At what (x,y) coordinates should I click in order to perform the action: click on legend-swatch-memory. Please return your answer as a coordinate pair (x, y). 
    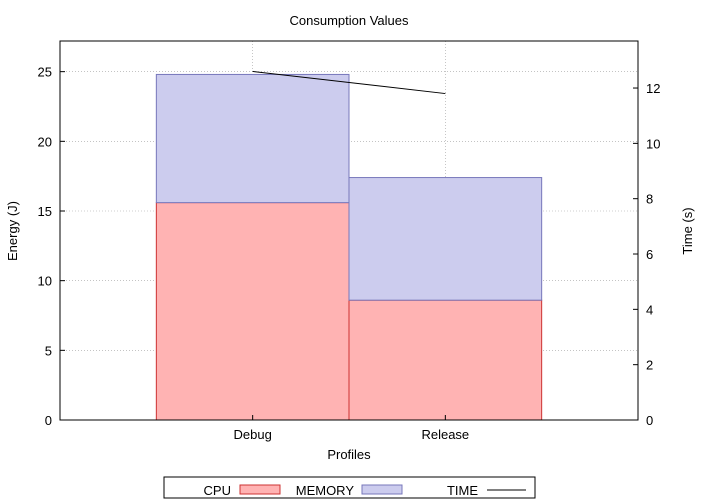
    Looking at the image, I should click on (382, 489).